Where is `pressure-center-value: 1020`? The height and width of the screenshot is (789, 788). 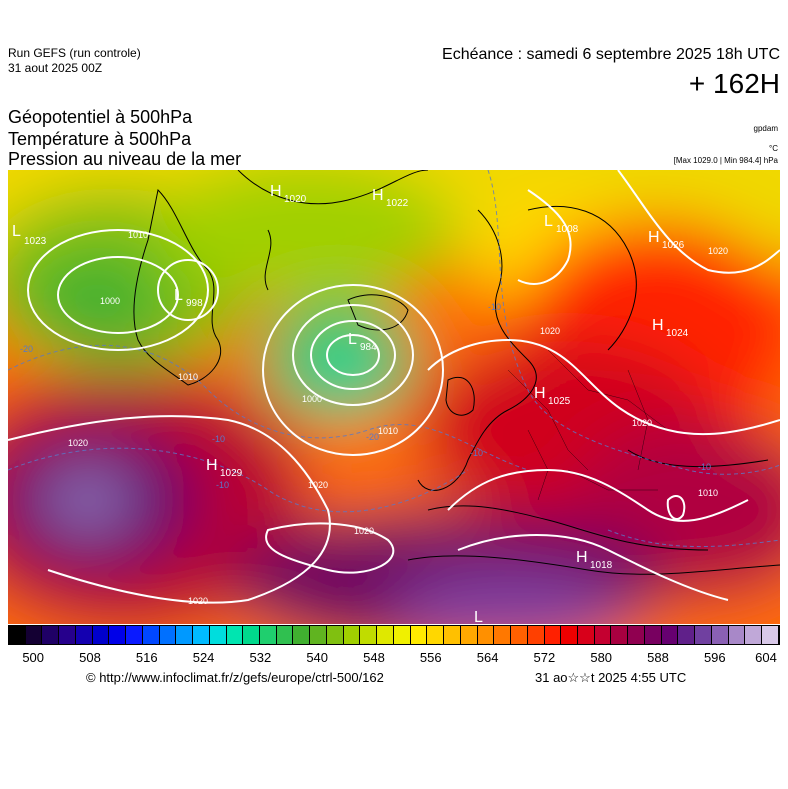
pressure-center-value: 1020 is located at coordinates (295, 199).